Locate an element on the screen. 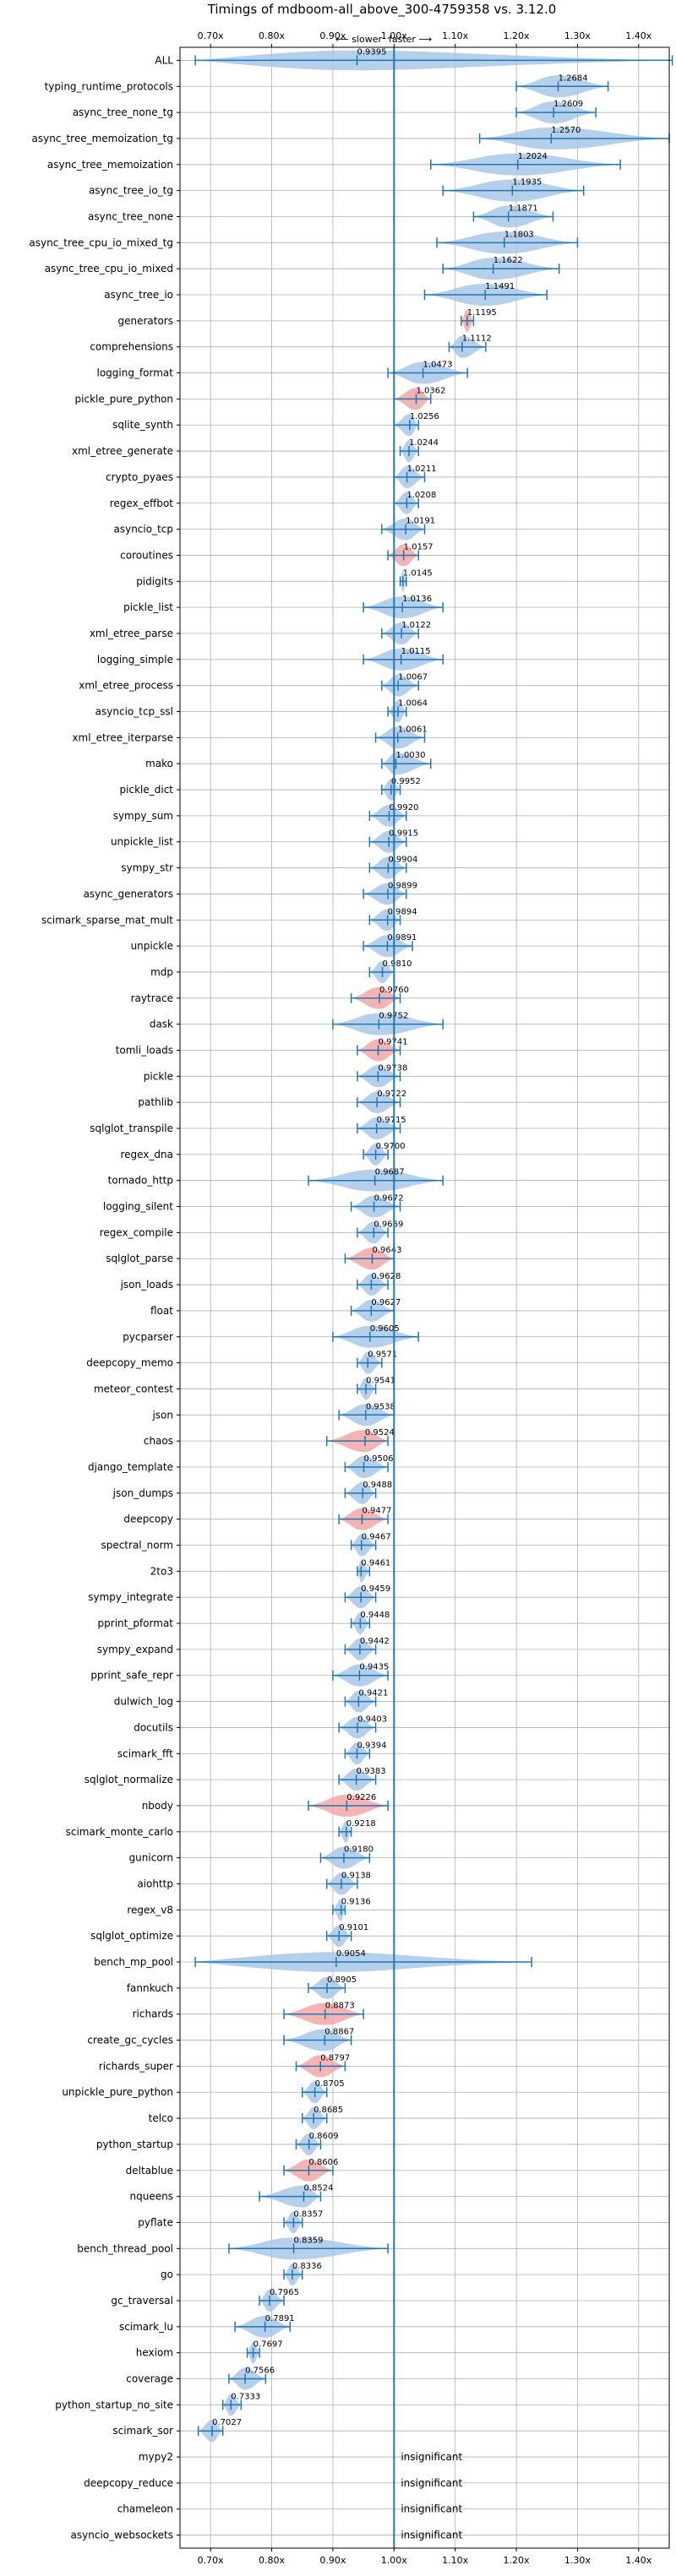 This screenshot has width=676, height=2576. benchmark-label: django_template is located at coordinates (130, 1467).